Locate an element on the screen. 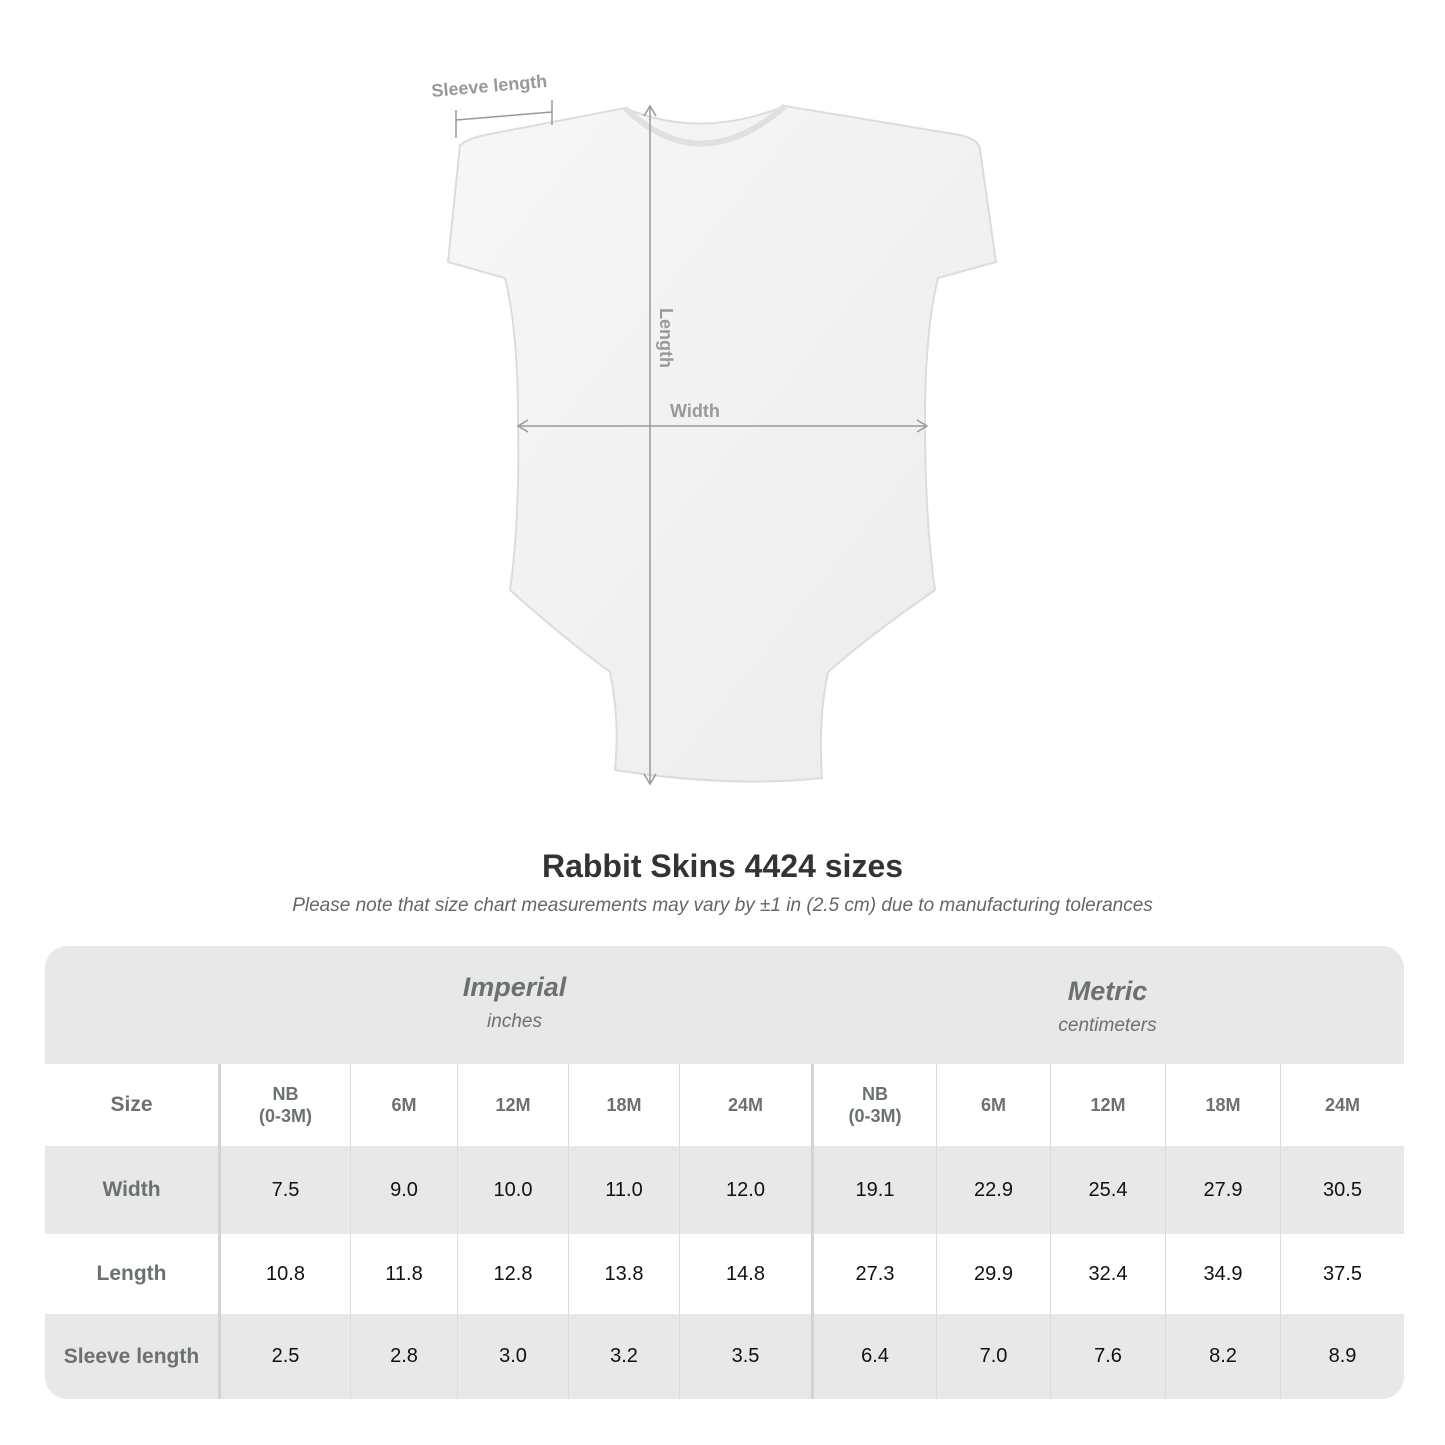 The image size is (1445, 1445). measurement-cell: 30.5 is located at coordinates (1342, 1190).